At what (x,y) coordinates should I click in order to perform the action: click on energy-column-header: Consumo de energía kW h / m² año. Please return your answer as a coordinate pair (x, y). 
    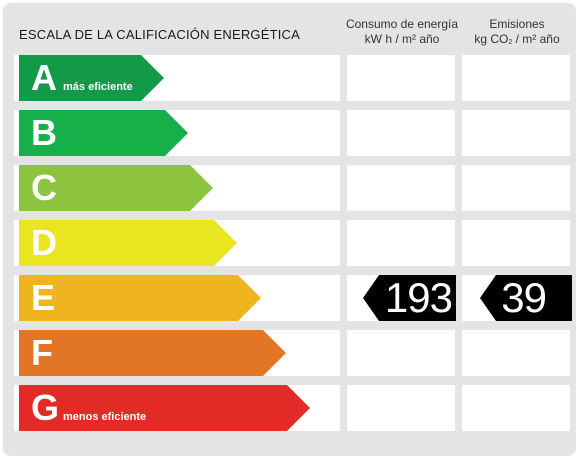
    Looking at the image, I should click on (402, 32).